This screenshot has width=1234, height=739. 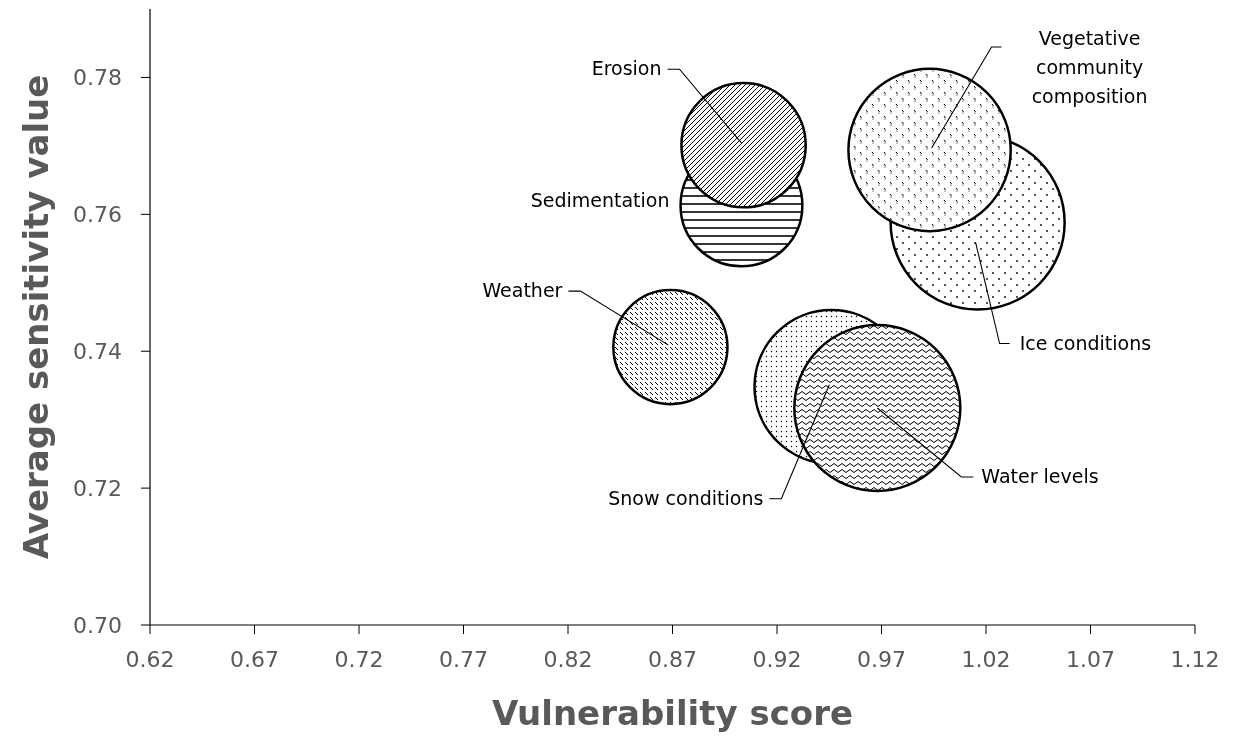 I want to click on y-tick-label: 0.78, so click(x=97, y=78).